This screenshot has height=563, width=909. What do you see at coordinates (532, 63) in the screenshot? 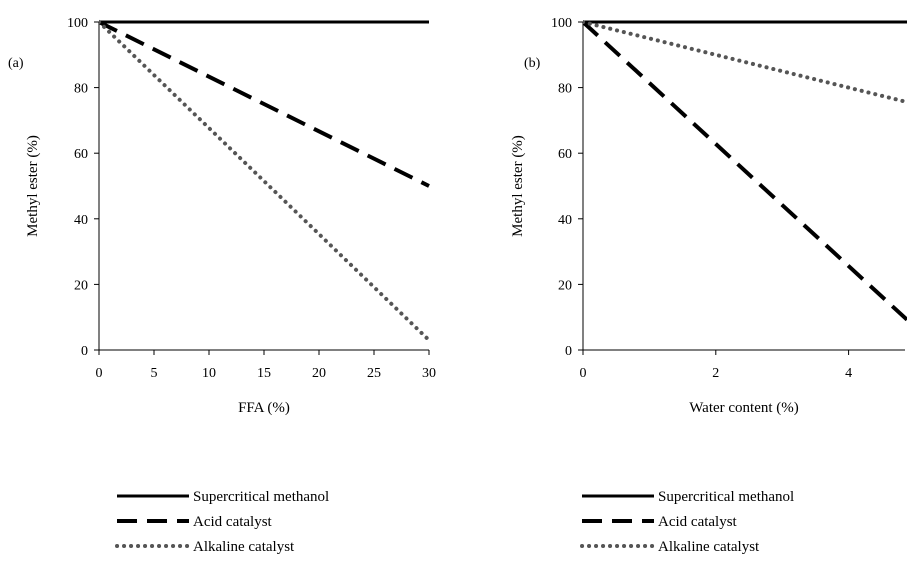
I see `panel-label: (b)` at bounding box center [532, 63].